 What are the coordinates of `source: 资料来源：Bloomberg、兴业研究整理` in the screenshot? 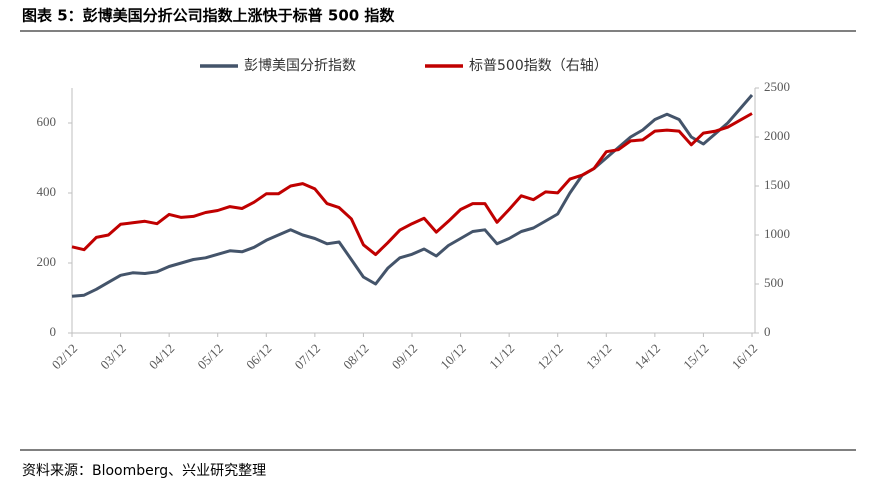 It's located at (144, 471).